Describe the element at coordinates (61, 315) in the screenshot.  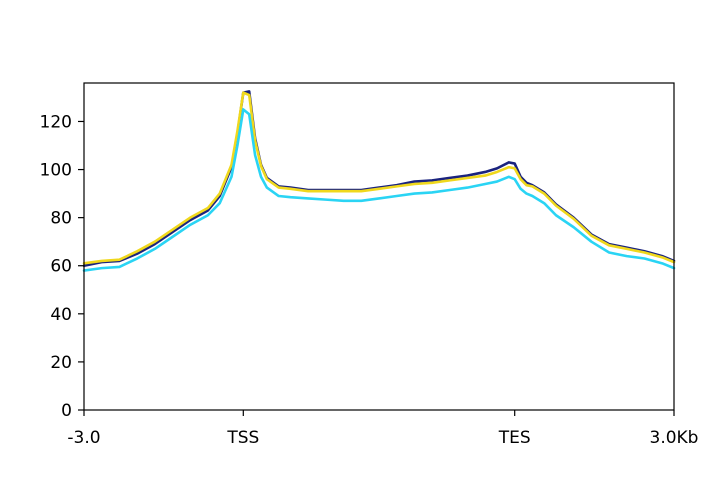
I see `y-tick-label: 40` at that location.